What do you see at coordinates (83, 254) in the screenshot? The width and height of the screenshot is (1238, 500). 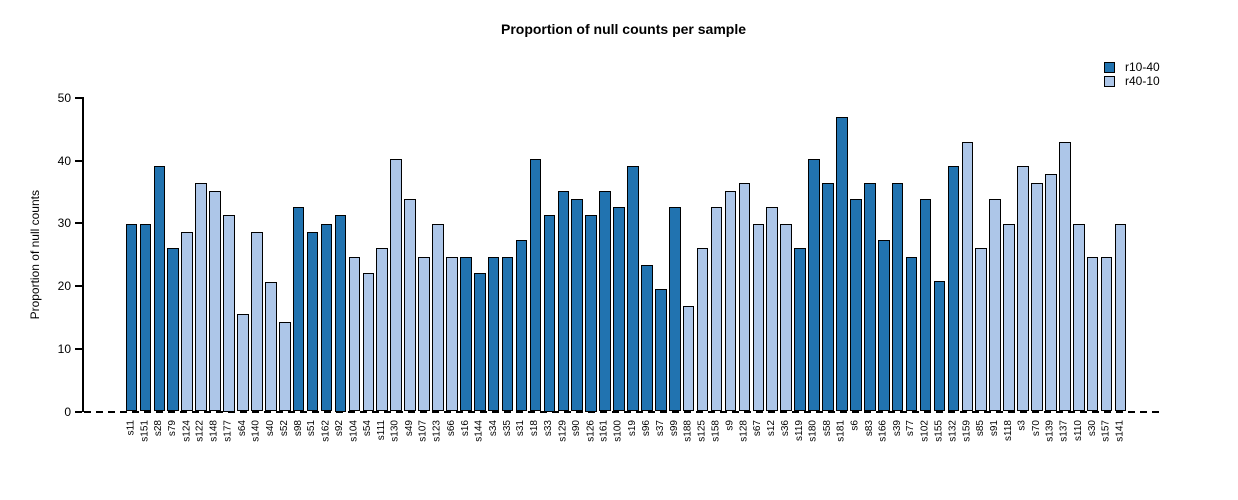 I see `y-axis-line` at bounding box center [83, 254].